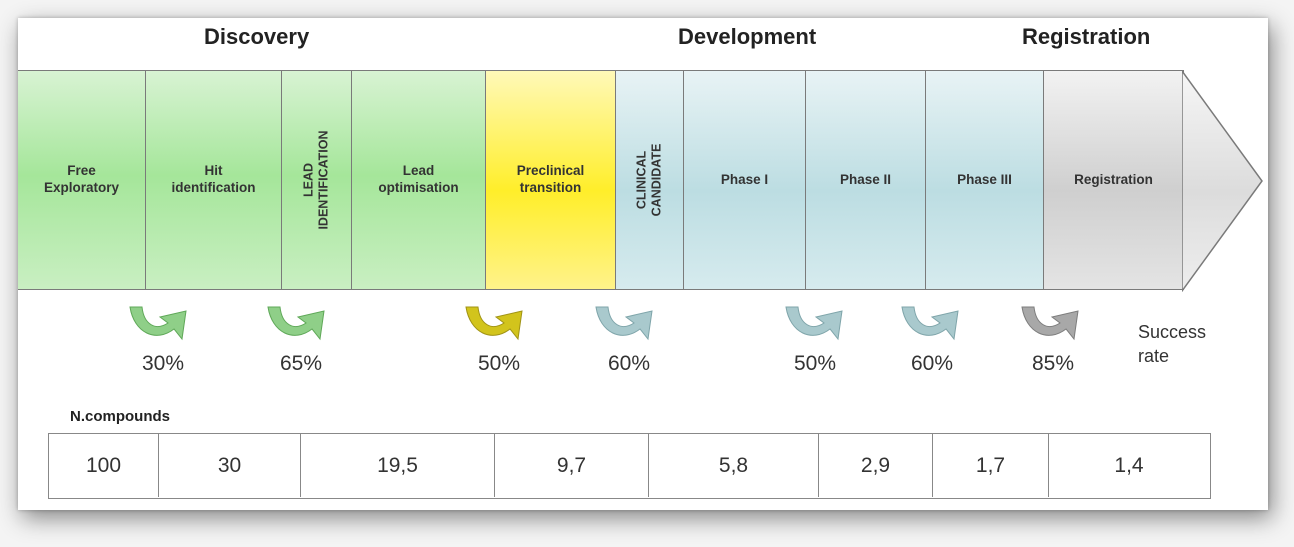 Image resolution: width=1294 pixels, height=547 pixels. Describe the element at coordinates (734, 465) in the screenshot. I see `compounds-cell: 5,8` at that location.